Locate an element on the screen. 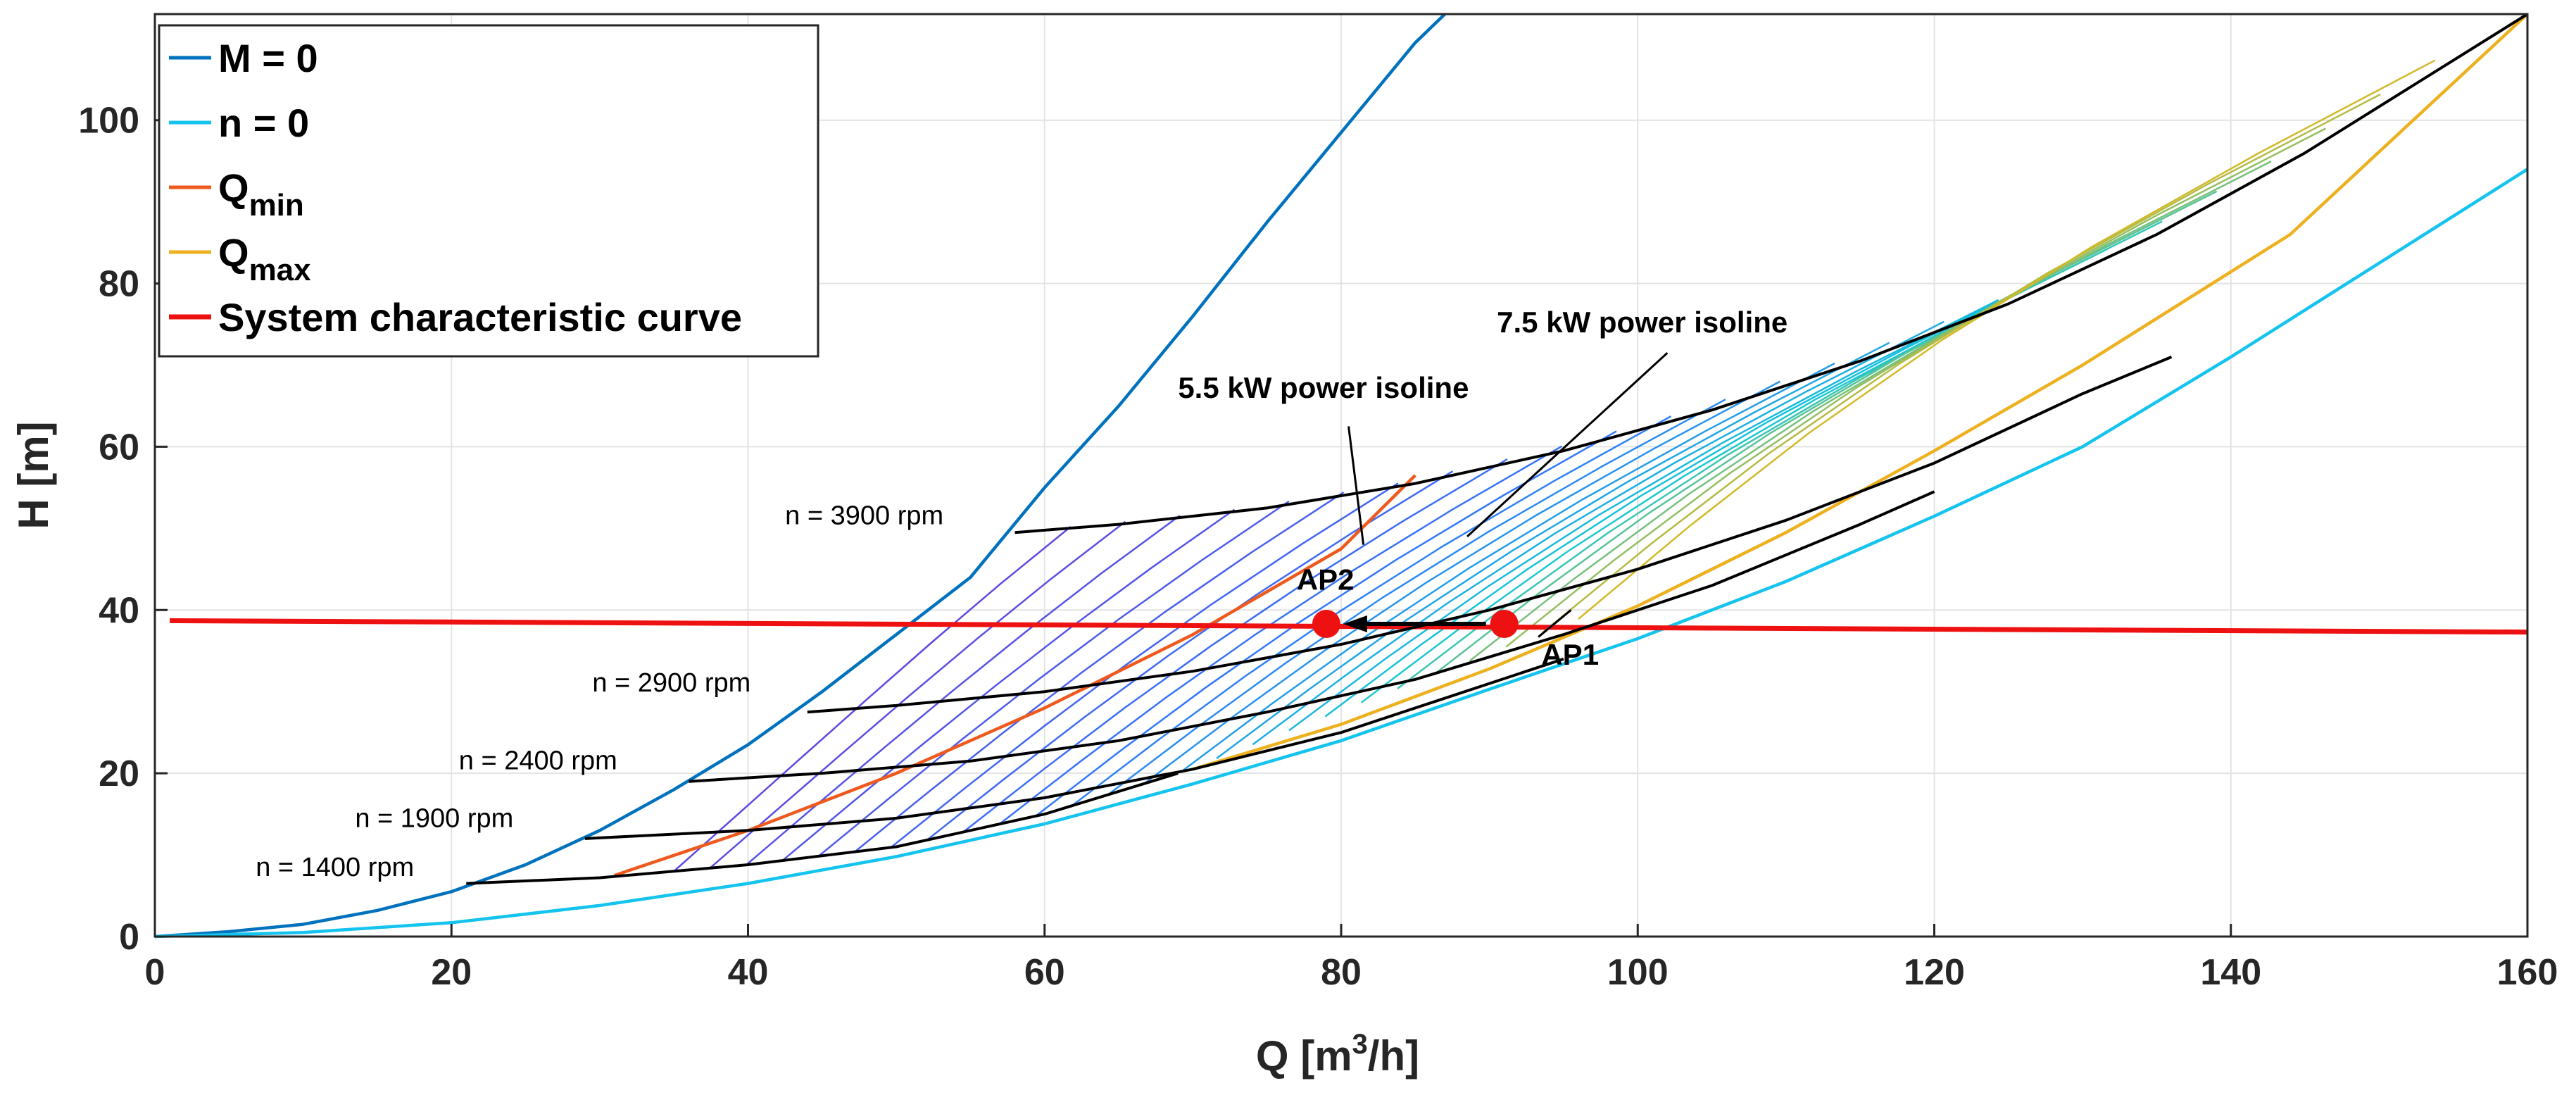  x-tick-label: 140 is located at coordinates (2230, 972).